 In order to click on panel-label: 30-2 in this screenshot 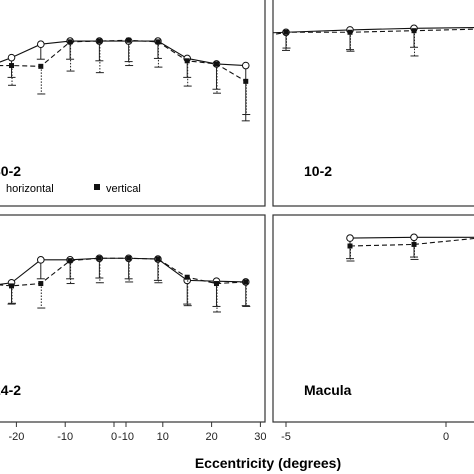, I will do `click(10, 171)`.